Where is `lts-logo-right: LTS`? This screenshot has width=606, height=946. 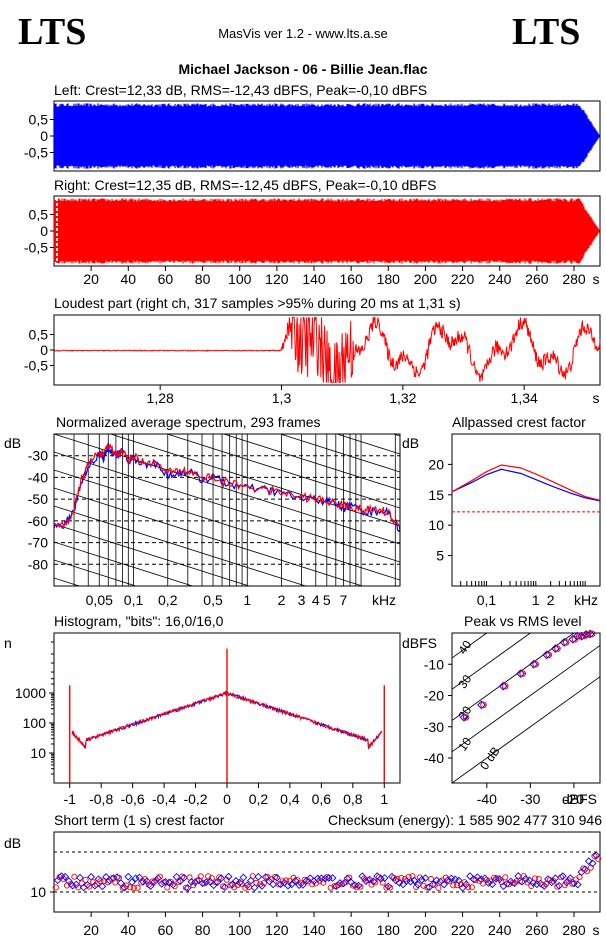 lts-logo-right: LTS is located at coordinates (546, 32).